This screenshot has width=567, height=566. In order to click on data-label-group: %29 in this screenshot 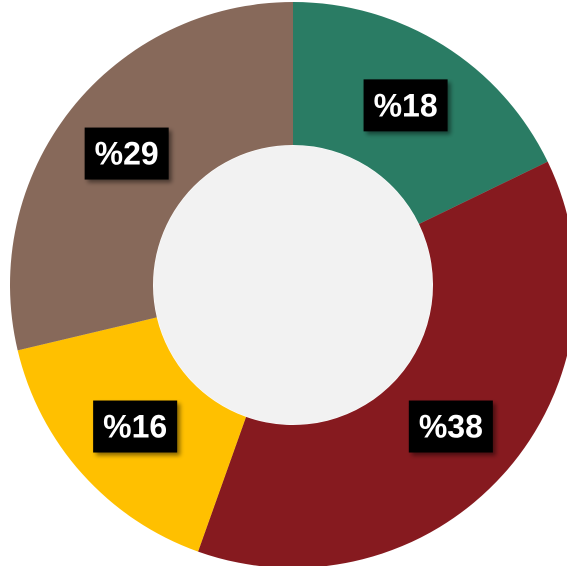, I will do `click(126, 153)`.